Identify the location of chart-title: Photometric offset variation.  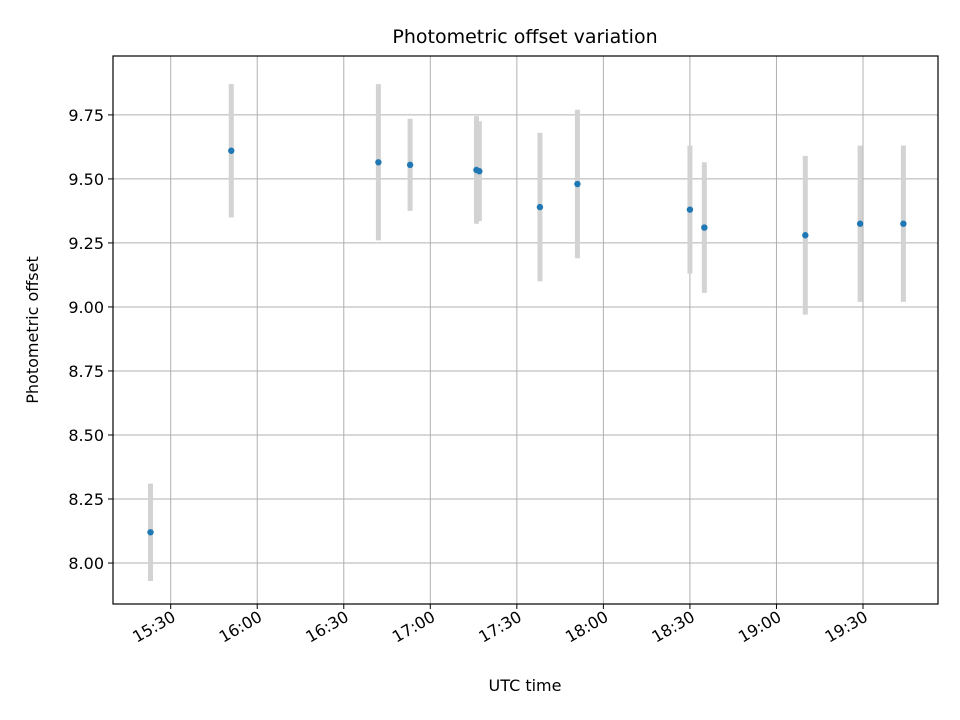
(524, 37).